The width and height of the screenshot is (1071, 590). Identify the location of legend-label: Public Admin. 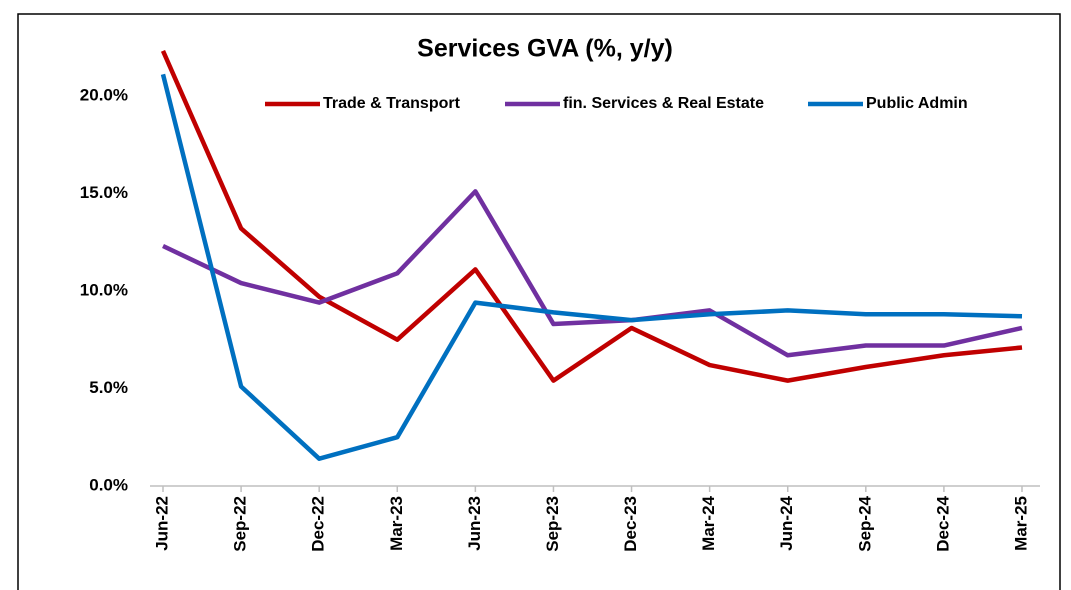
(917, 103).